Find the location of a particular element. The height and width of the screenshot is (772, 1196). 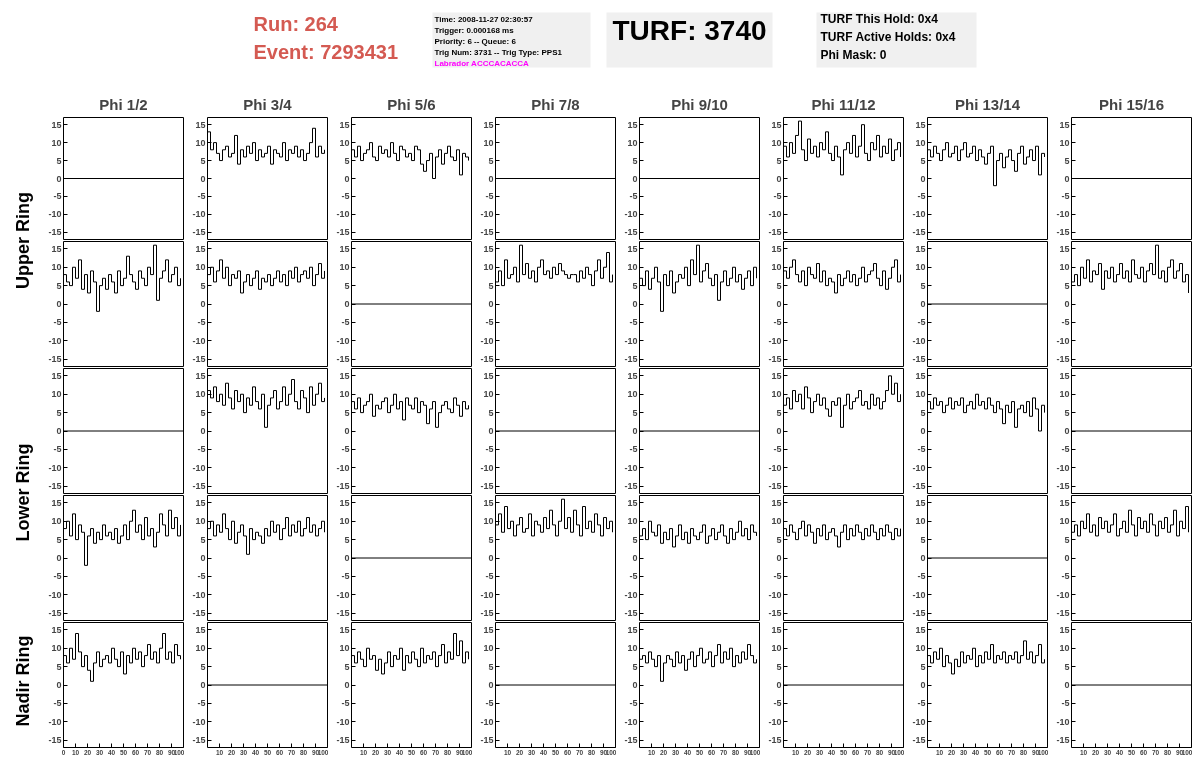

chart-title: Phi 7/8 is located at coordinates (555, 104).